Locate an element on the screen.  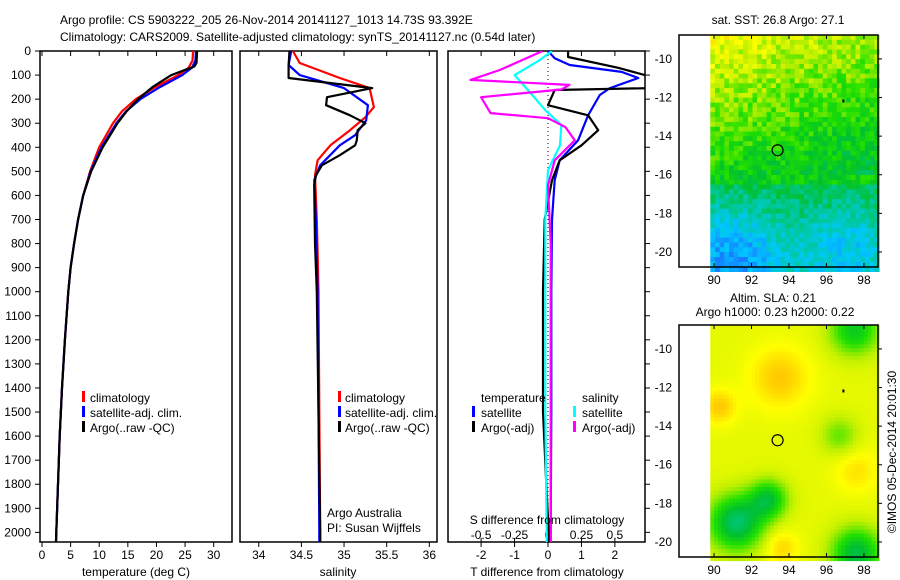
lon-tick-label: 90 is located at coordinates (714, 570).